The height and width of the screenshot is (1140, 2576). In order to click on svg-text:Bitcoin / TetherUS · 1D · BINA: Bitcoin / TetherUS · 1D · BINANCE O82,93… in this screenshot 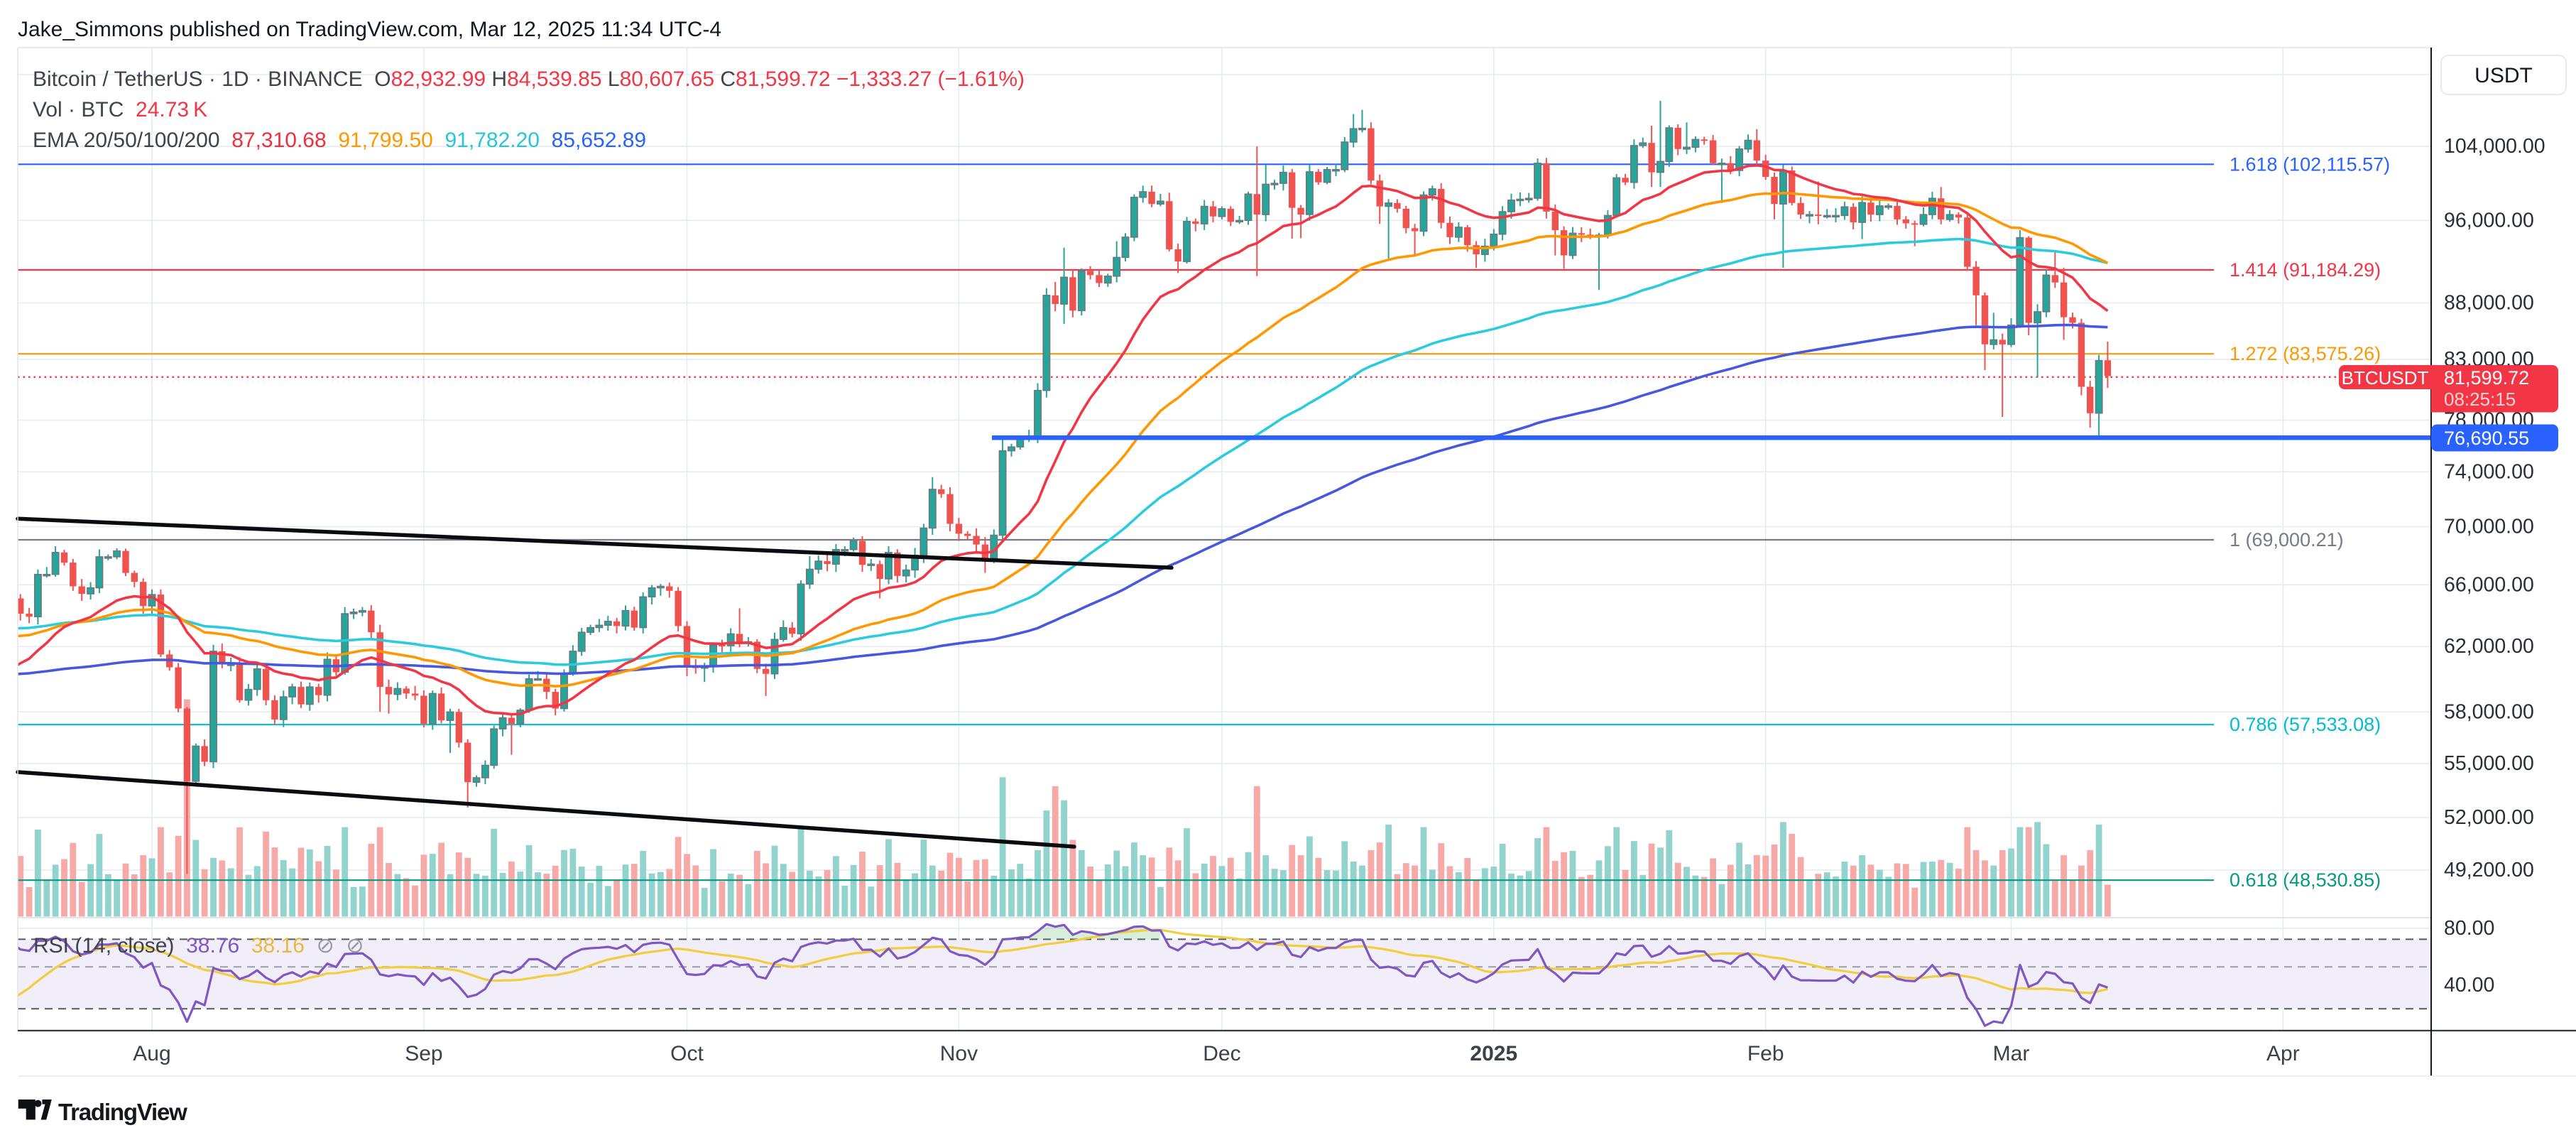, I will do `click(529, 79)`.